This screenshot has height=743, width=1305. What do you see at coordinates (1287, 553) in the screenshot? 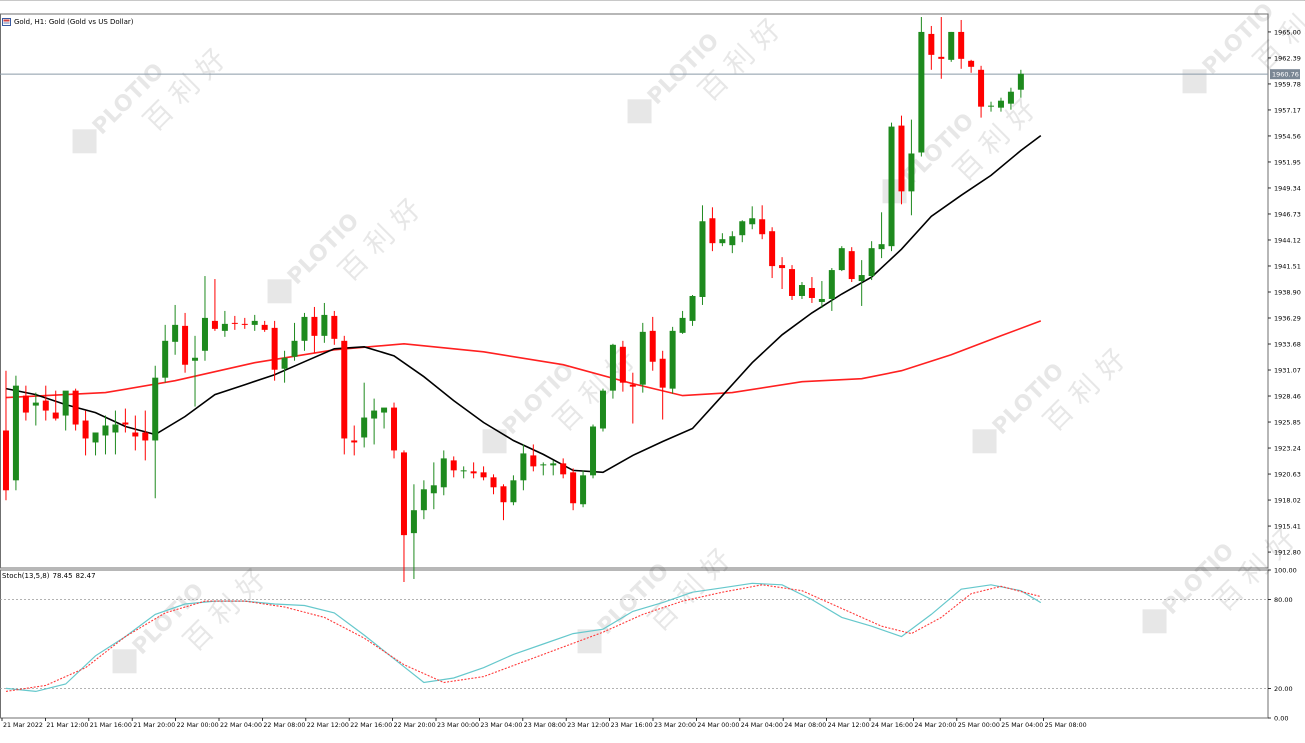
I see `price-tick-label: 1912.80` at bounding box center [1287, 553].